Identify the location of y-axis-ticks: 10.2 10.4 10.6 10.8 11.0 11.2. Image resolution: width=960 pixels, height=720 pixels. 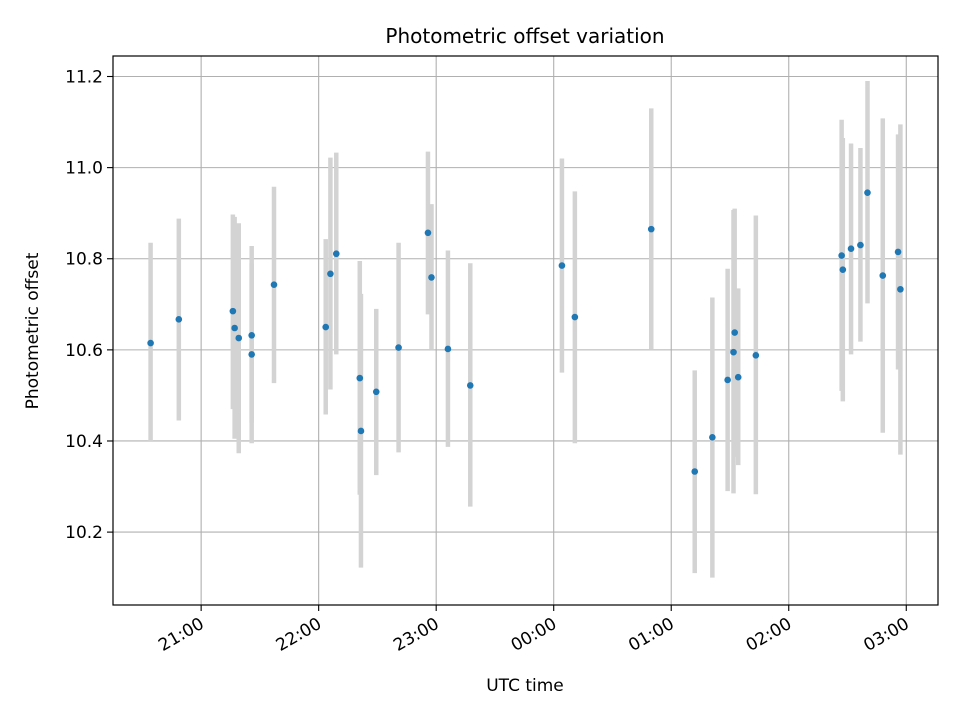
(89, 305).